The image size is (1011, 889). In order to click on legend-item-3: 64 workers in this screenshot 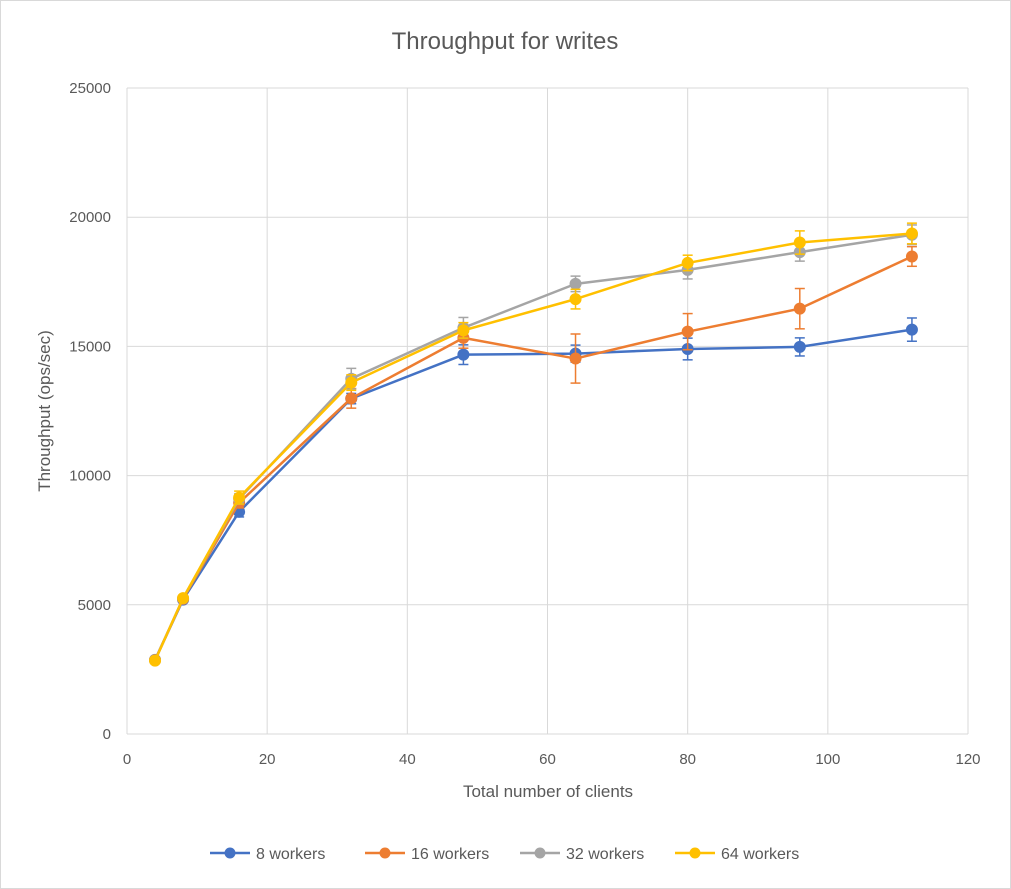, I will do `click(737, 854)`.